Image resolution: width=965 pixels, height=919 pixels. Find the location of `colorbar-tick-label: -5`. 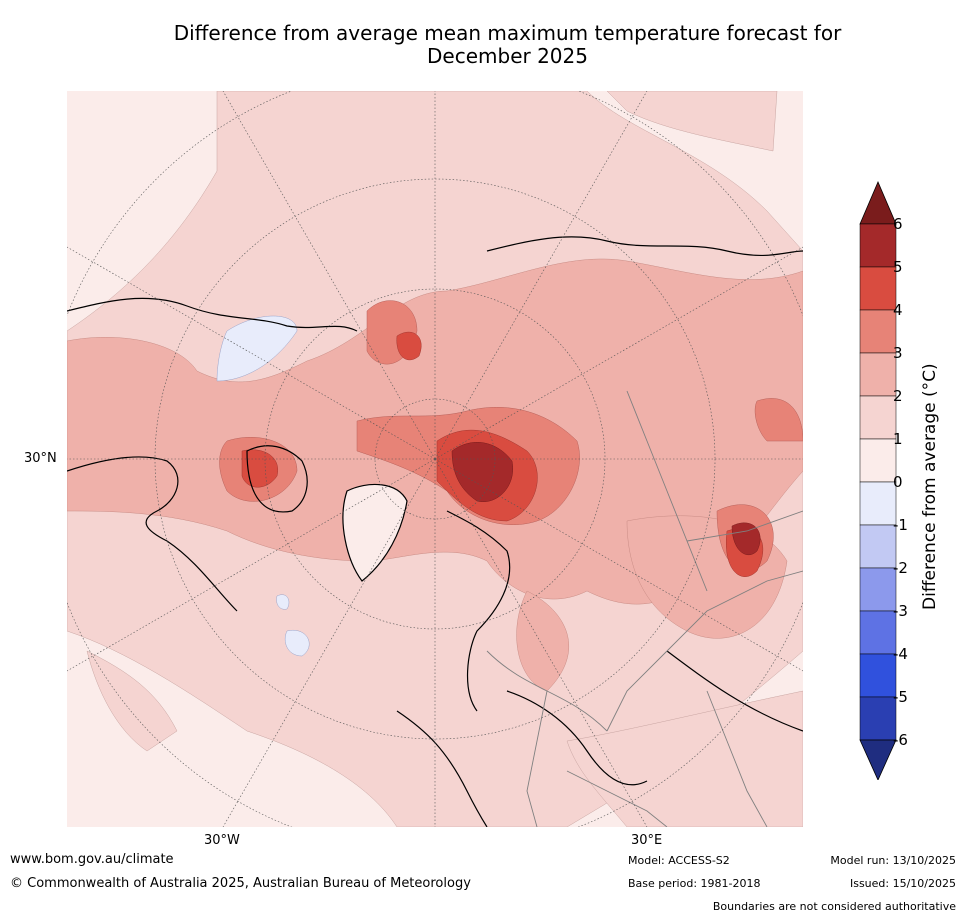

colorbar-tick-label: -5 is located at coordinates (900, 697).